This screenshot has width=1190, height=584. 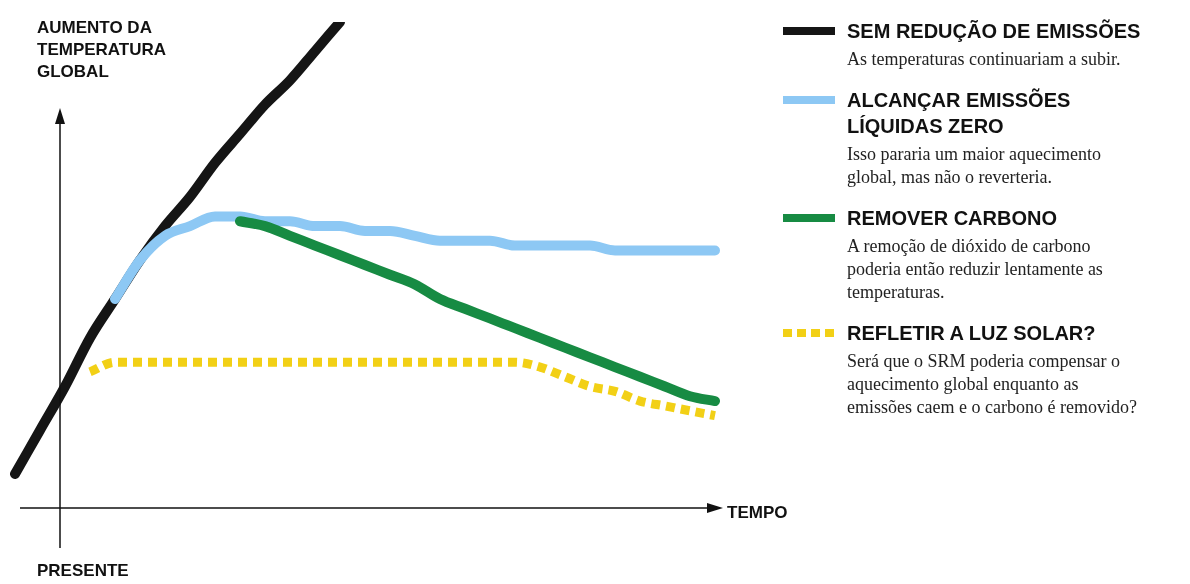 What do you see at coordinates (992, 384) in the screenshot?
I see `text: Será que o SRM poderia compensar o aquecimento global enquanto as emissões caem e o carbono é removido?` at bounding box center [992, 384].